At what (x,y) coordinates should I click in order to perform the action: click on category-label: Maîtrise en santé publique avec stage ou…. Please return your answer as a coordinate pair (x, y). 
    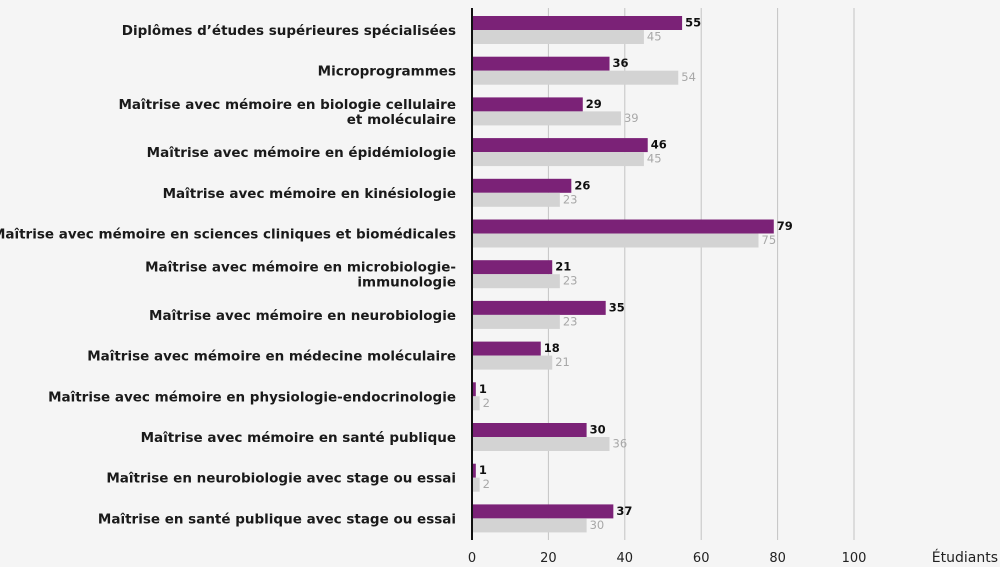
    Looking at the image, I should click on (277, 519).